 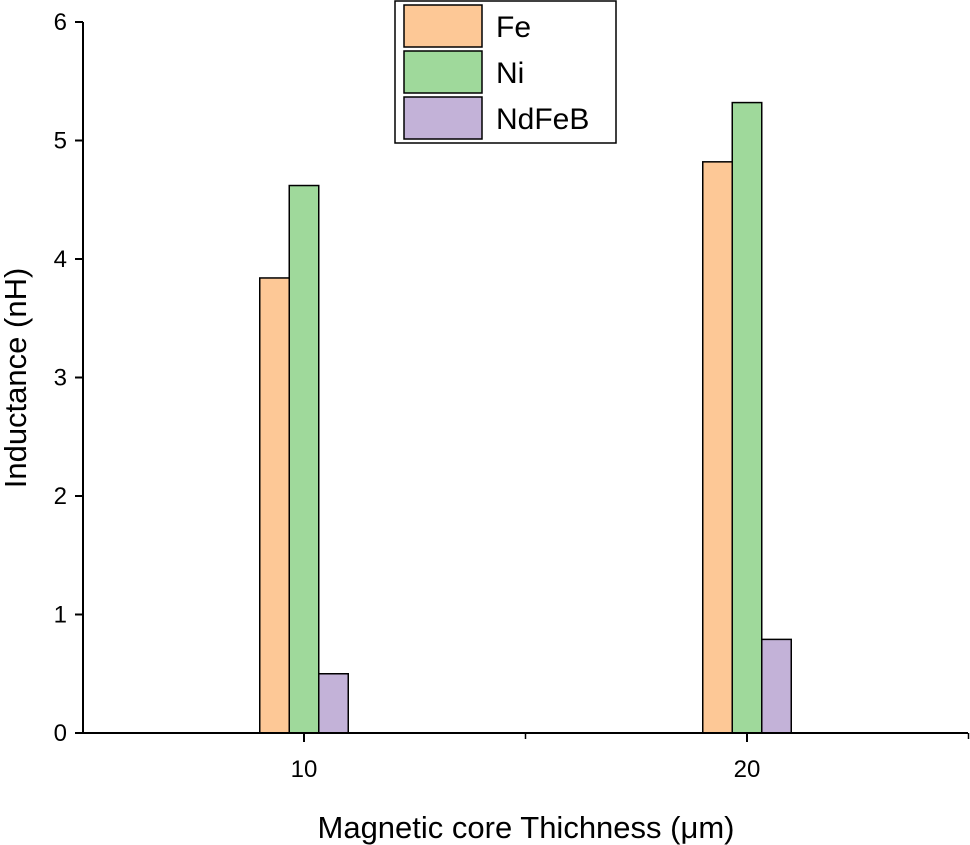 What do you see at coordinates (747, 769) in the screenshot?
I see `x-tick-label: 20` at bounding box center [747, 769].